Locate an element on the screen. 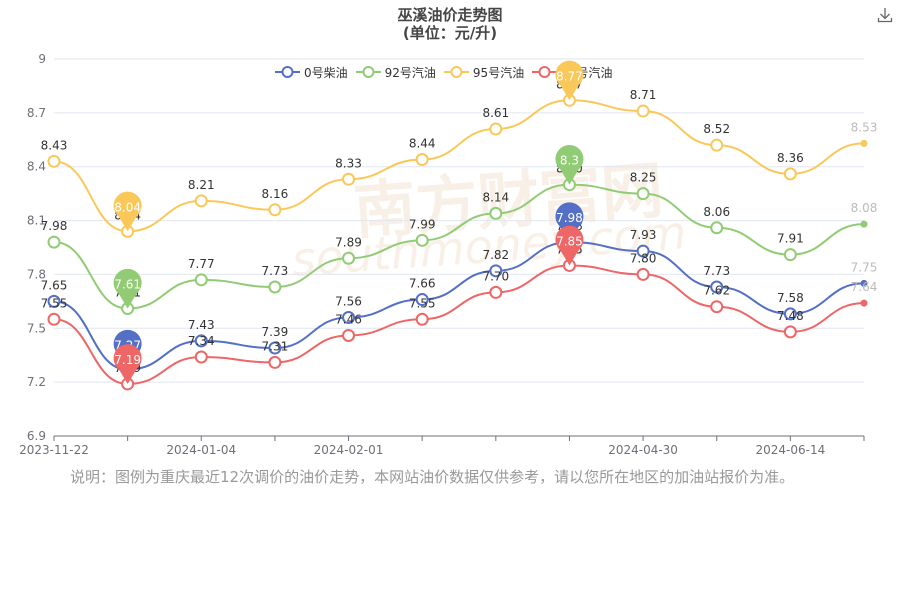 The height and width of the screenshot is (600, 900). data-label: 7.43 is located at coordinates (201, 325).